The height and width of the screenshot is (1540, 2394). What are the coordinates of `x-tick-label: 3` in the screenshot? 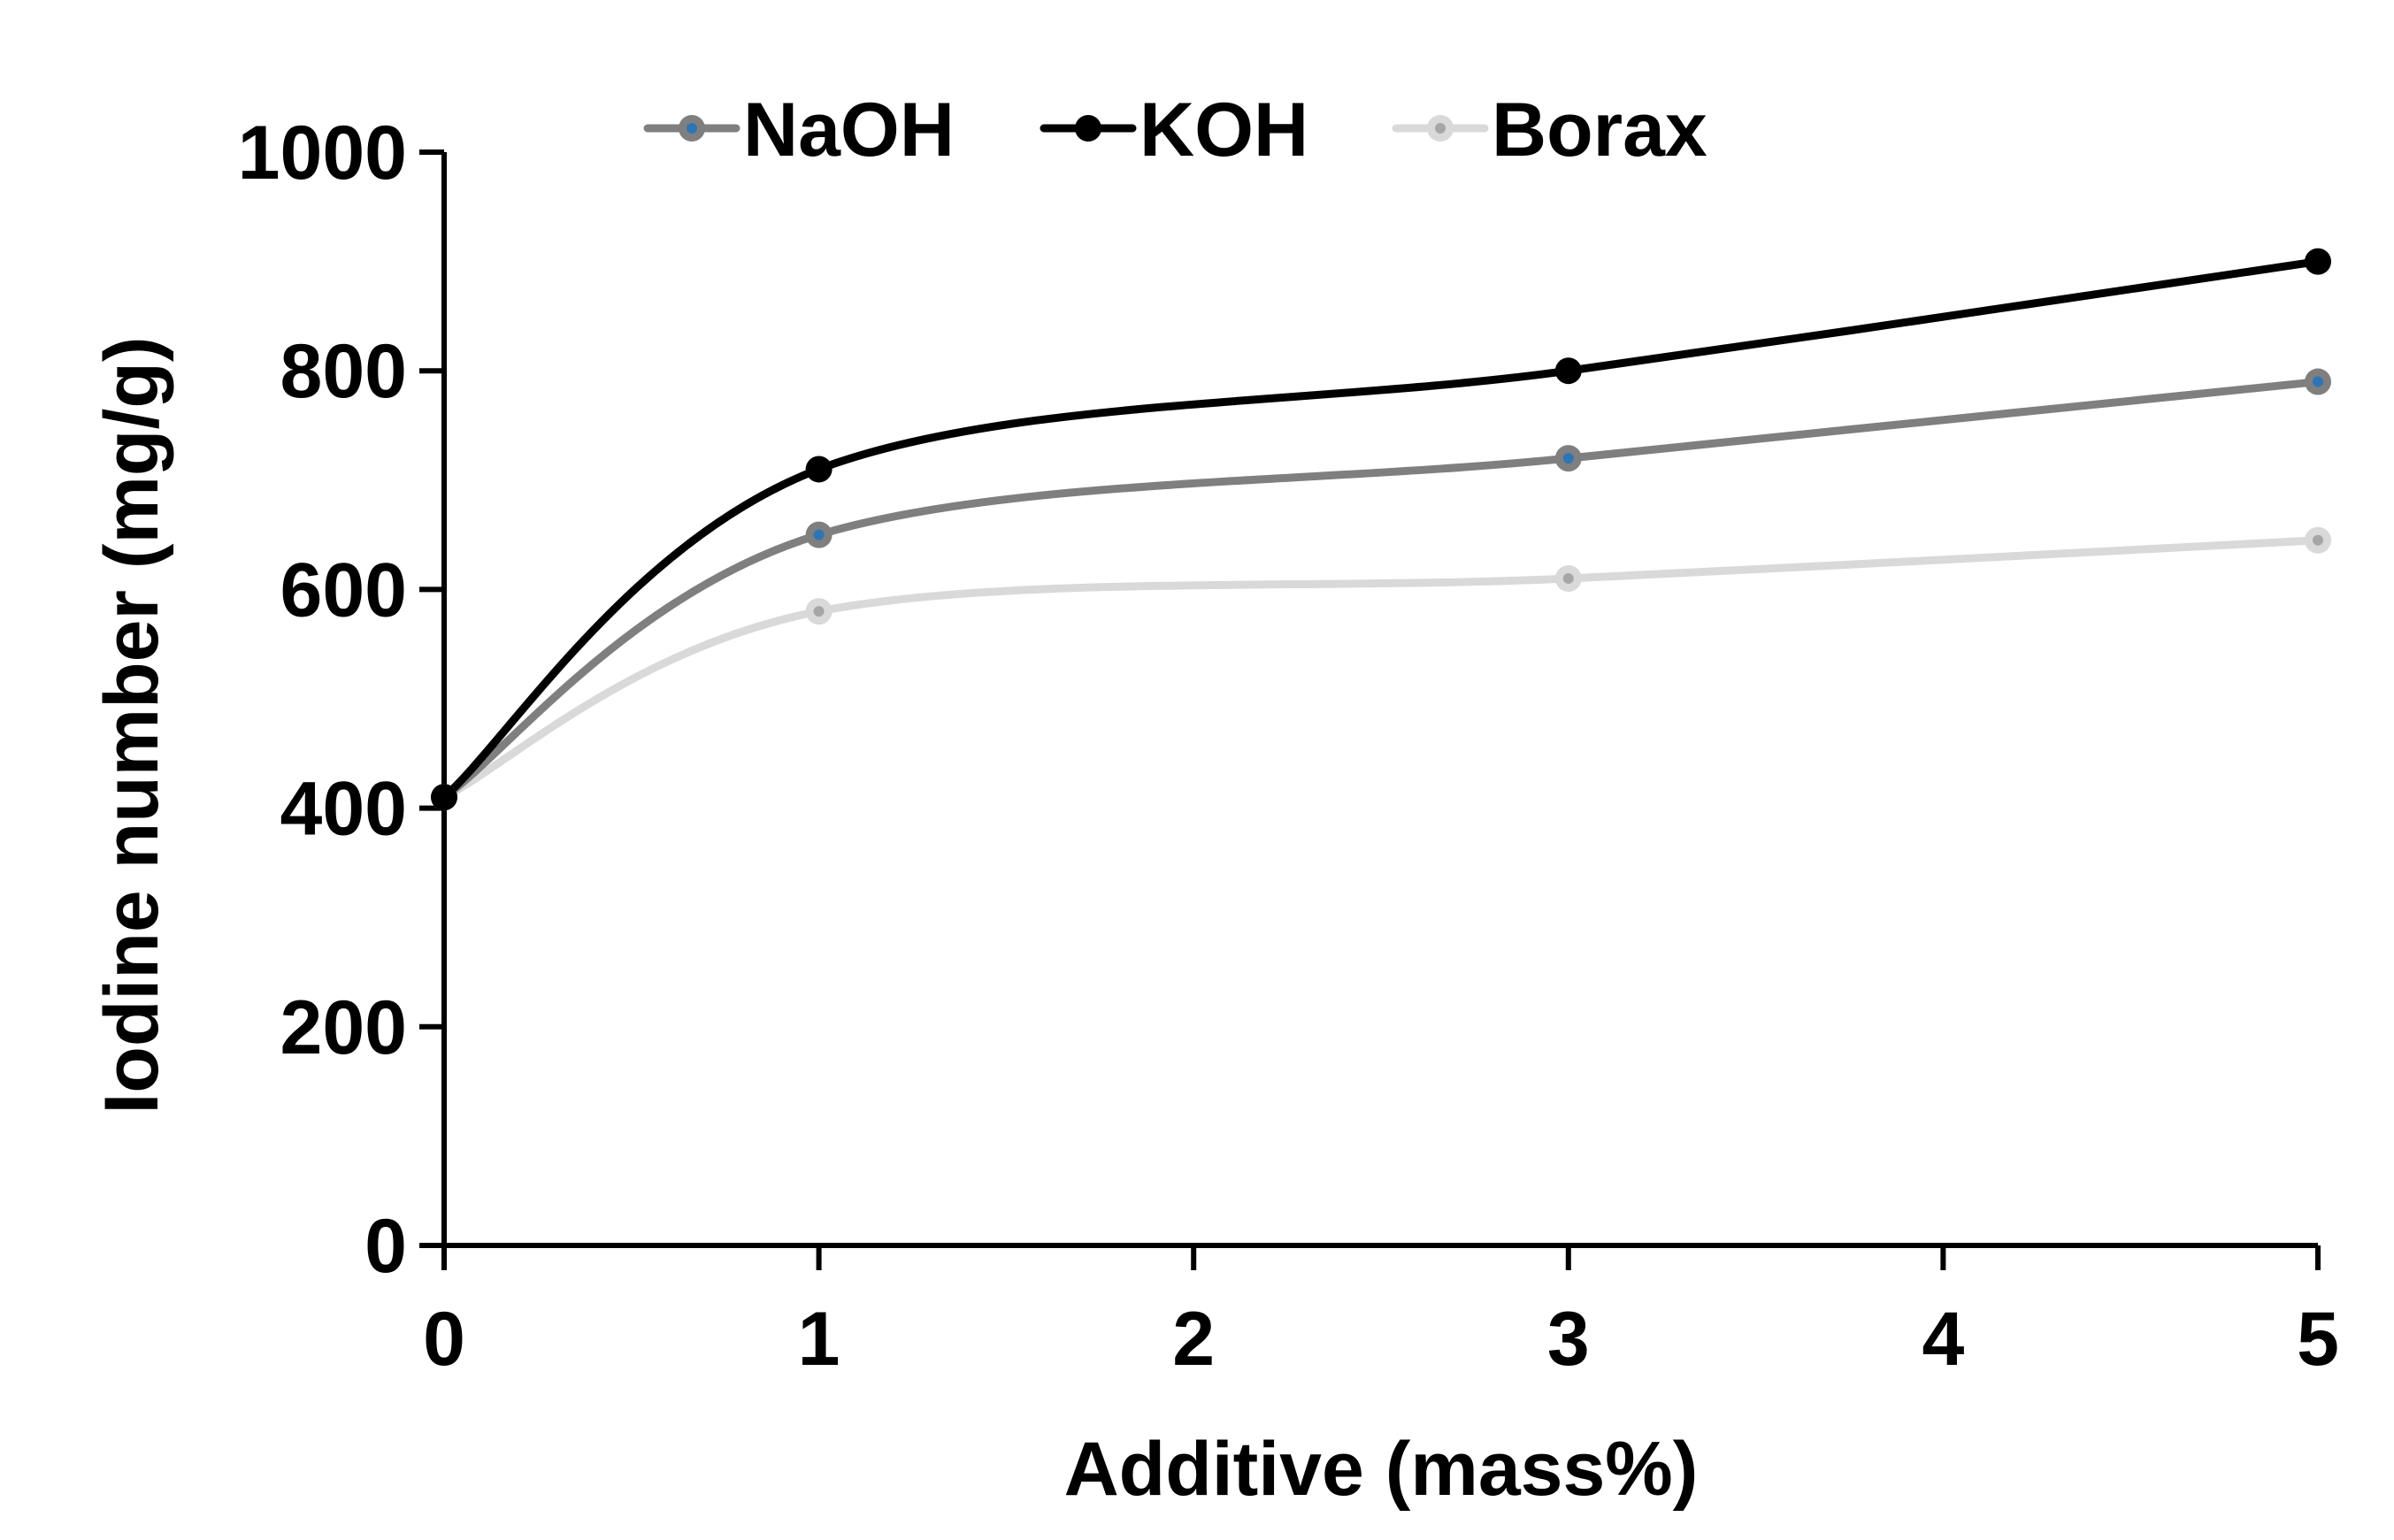 It's located at (1568, 1339).